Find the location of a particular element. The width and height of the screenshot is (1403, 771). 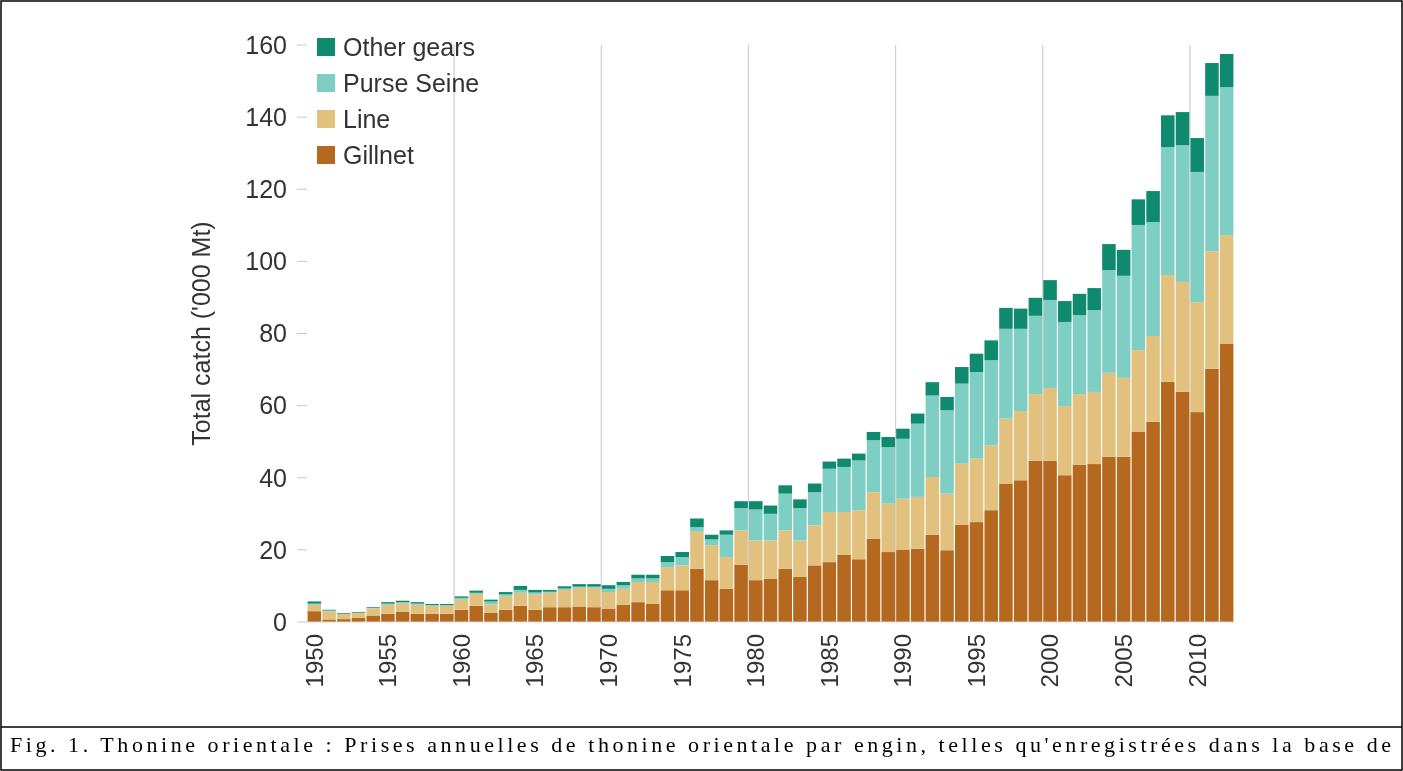

x-tick-label: 1955 is located at coordinates (388, 661).